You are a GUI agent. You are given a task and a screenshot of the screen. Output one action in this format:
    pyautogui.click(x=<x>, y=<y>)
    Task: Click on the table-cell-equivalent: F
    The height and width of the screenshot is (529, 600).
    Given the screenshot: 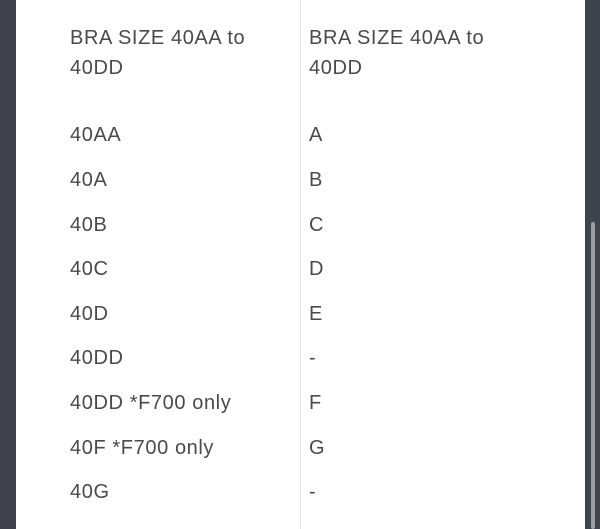 What is the action you would take?
    pyautogui.click(x=315, y=403)
    